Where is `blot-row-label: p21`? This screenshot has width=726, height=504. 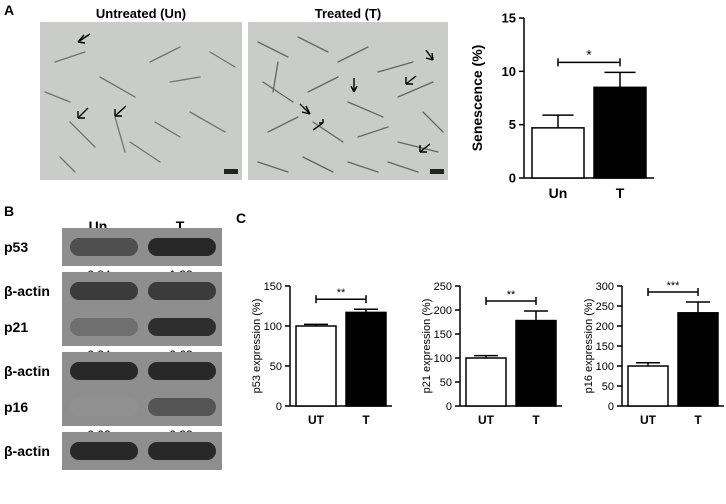
blot-row-label: p21 is located at coordinates (16, 327).